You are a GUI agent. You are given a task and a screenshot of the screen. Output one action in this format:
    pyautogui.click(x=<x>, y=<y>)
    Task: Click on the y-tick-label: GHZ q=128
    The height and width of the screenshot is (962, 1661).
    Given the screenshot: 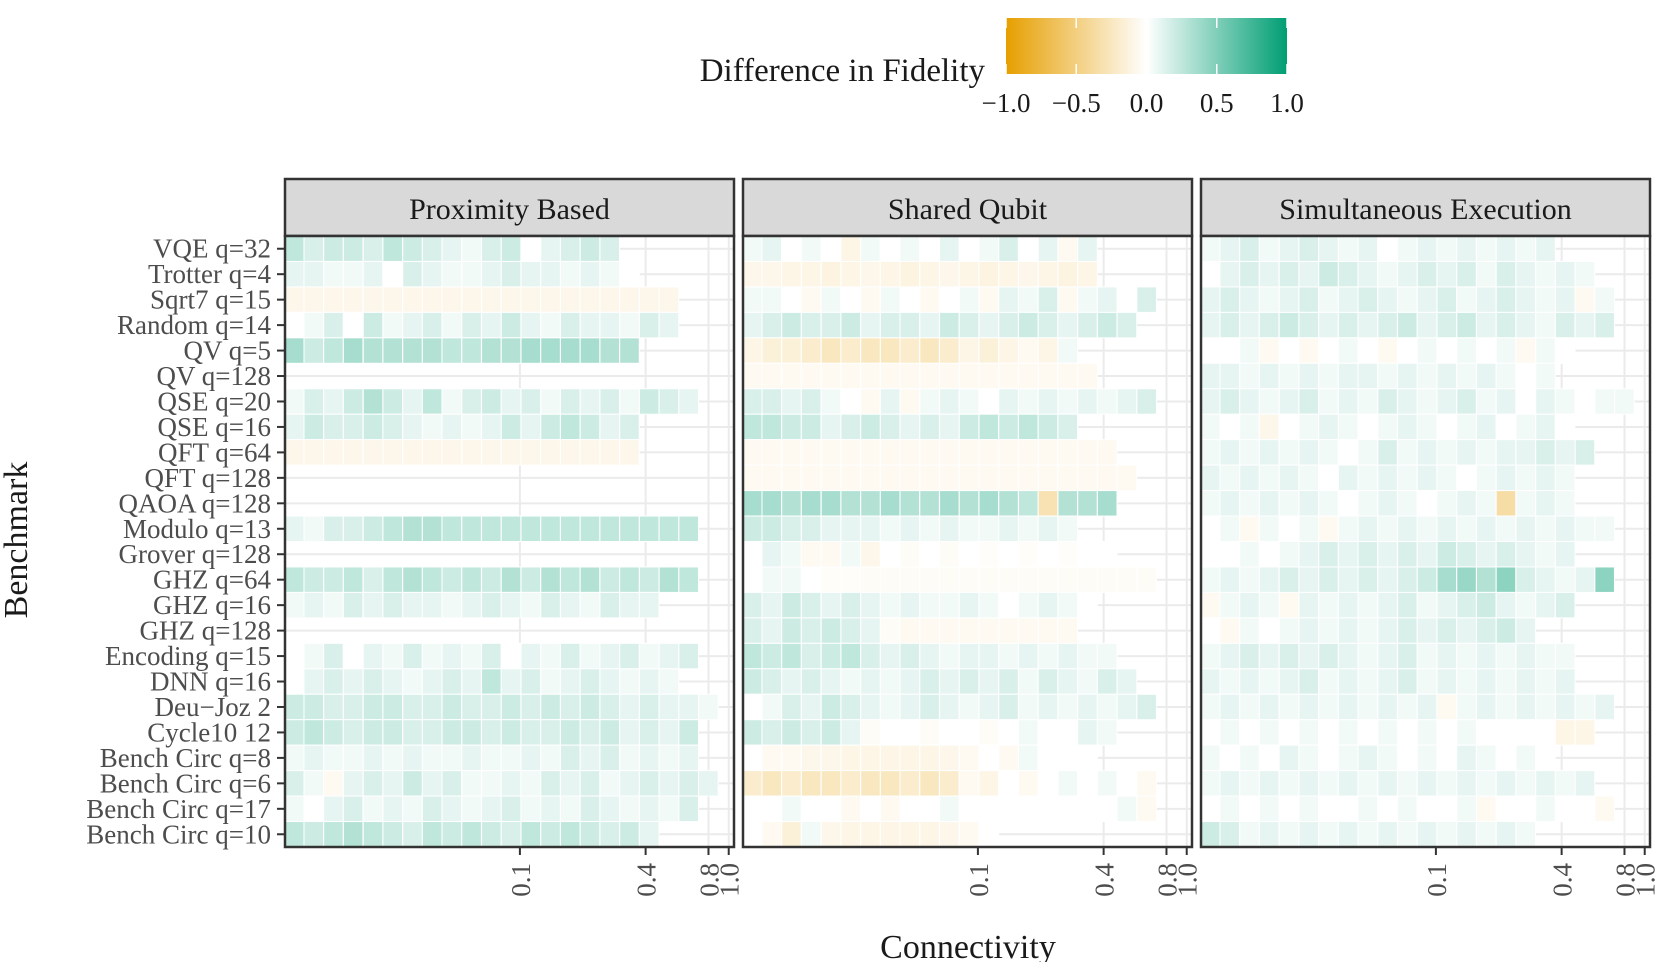 What is the action you would take?
    pyautogui.click(x=205, y=631)
    